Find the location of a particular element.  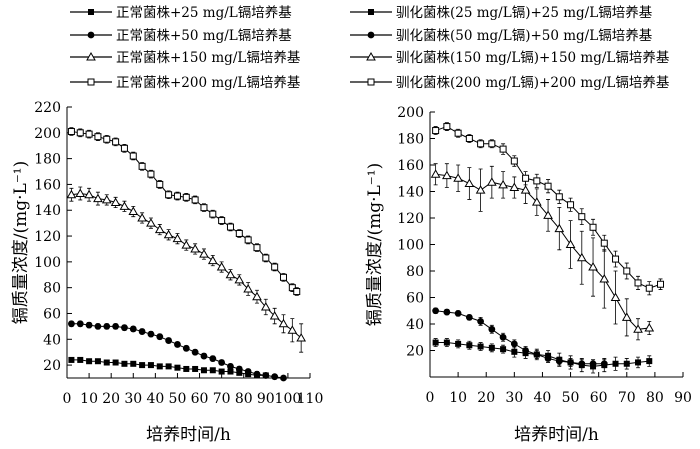

y-tick-label: 60 is located at coordinates (52, 314).